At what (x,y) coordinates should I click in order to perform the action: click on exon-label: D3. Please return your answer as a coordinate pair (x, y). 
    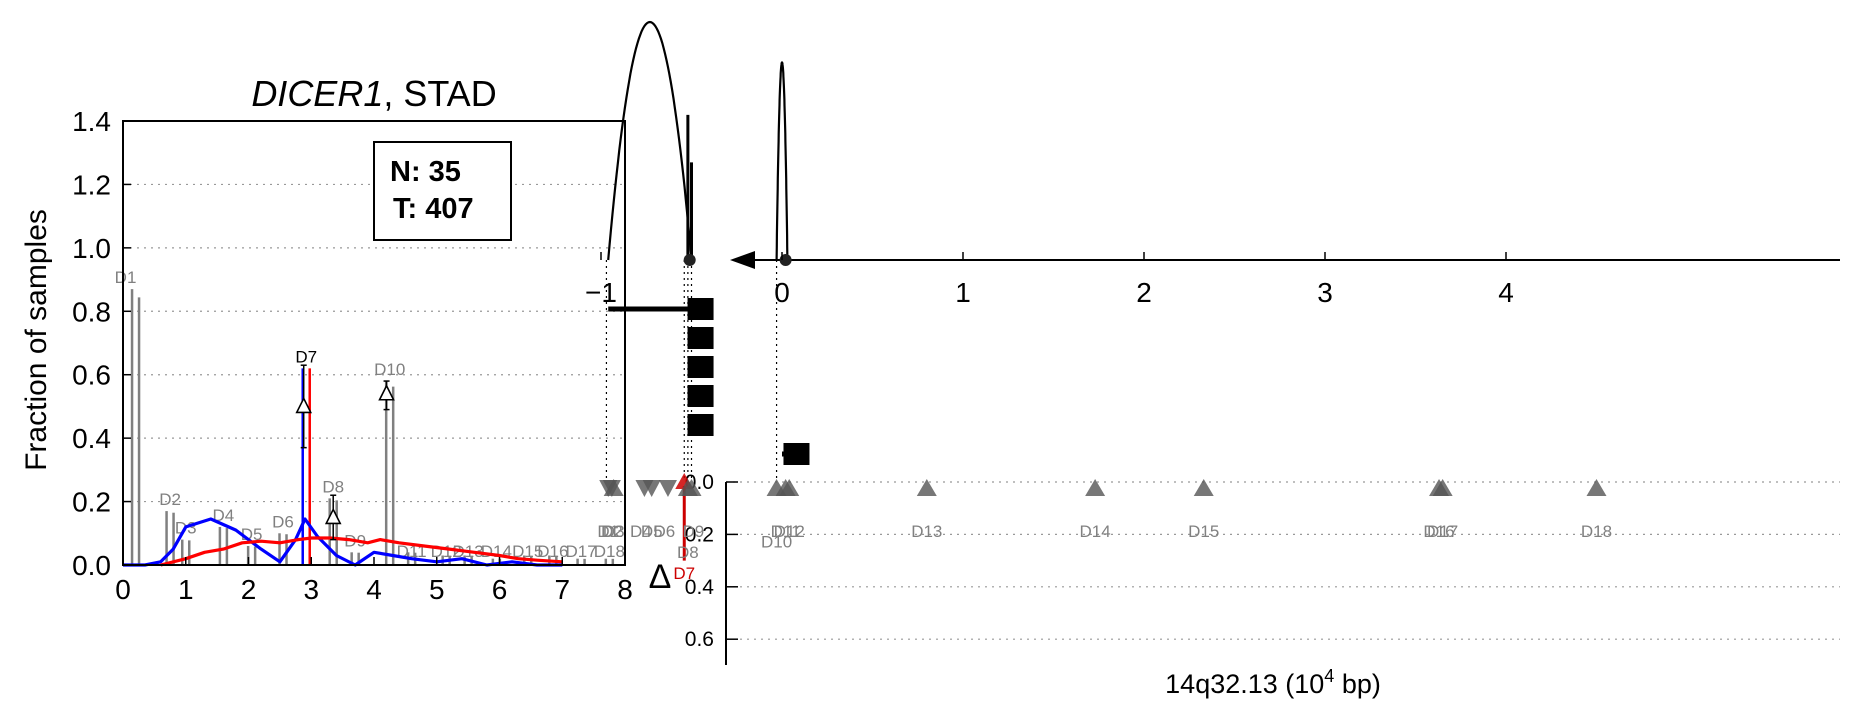
    Looking at the image, I should click on (614, 531).